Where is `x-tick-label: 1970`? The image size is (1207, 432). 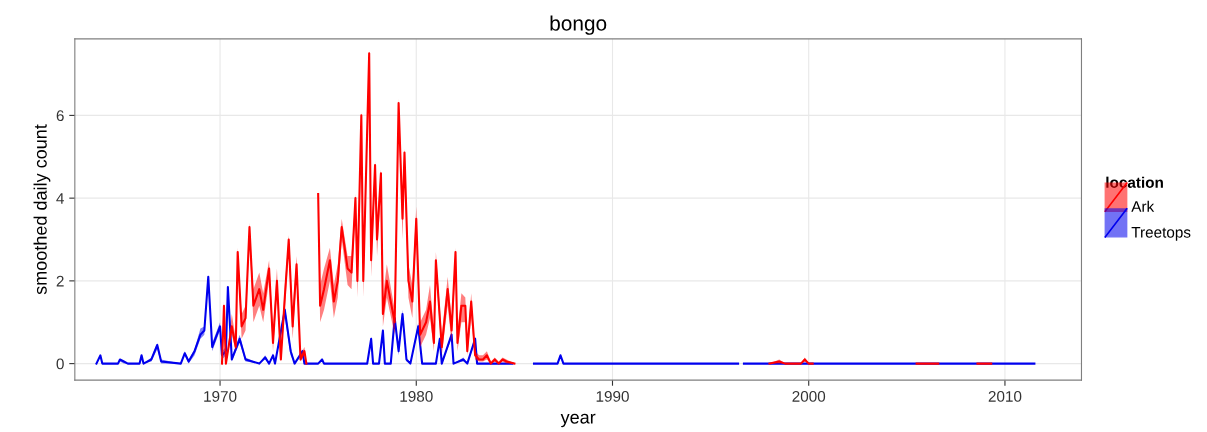 x-tick-label: 1970 is located at coordinates (220, 396).